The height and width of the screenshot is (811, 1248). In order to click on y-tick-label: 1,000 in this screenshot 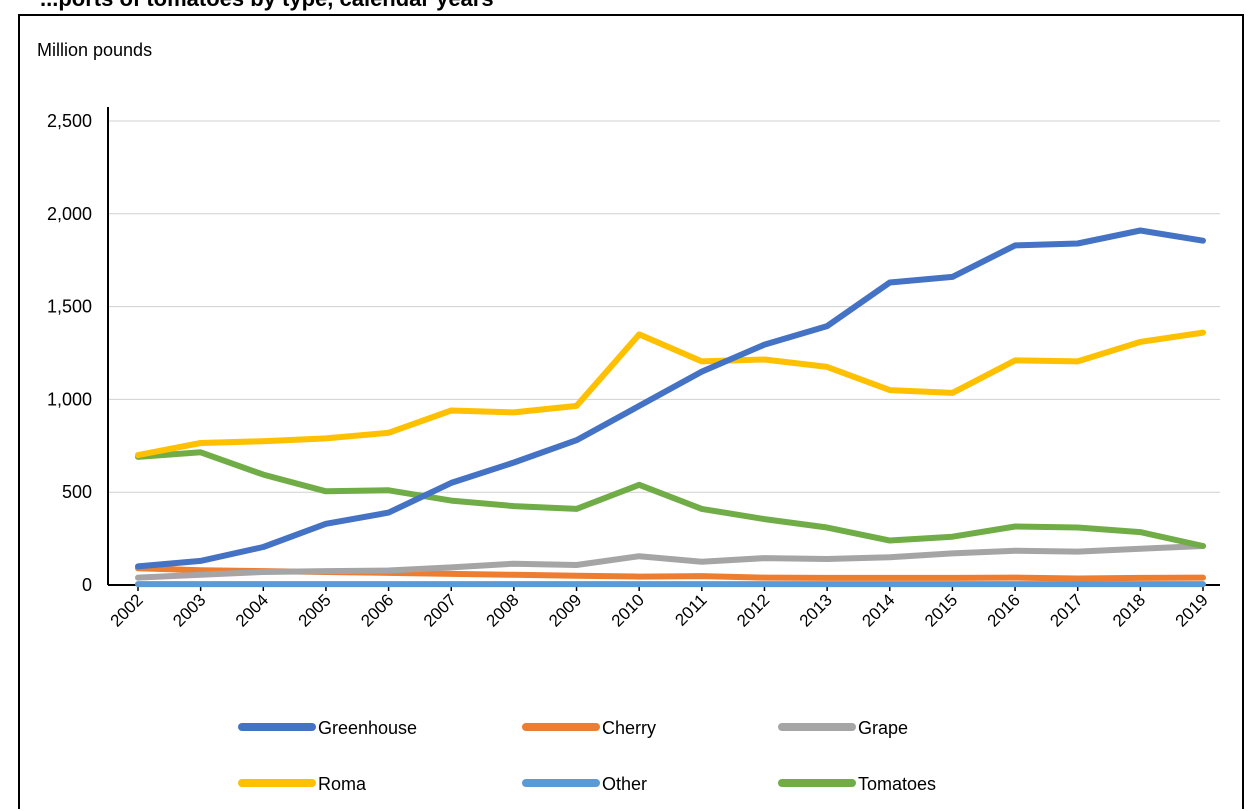, I will do `click(69, 399)`.